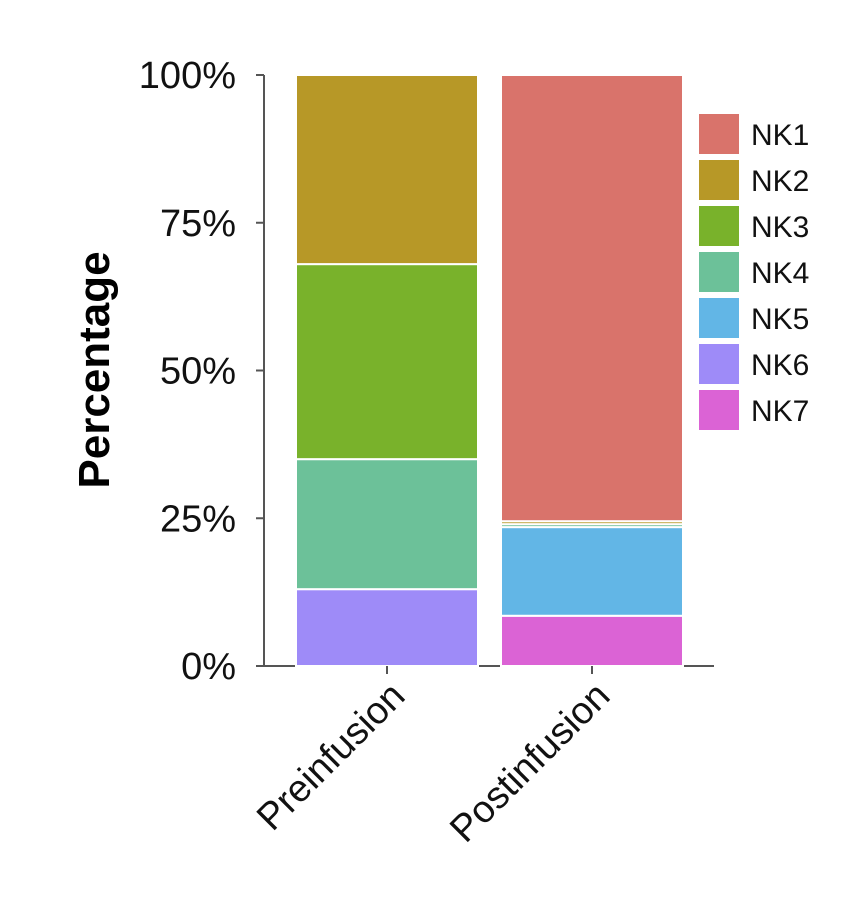 The height and width of the screenshot is (901, 858). What do you see at coordinates (331, 757) in the screenshot?
I see `x-tick-label: Preinfusion` at bounding box center [331, 757].